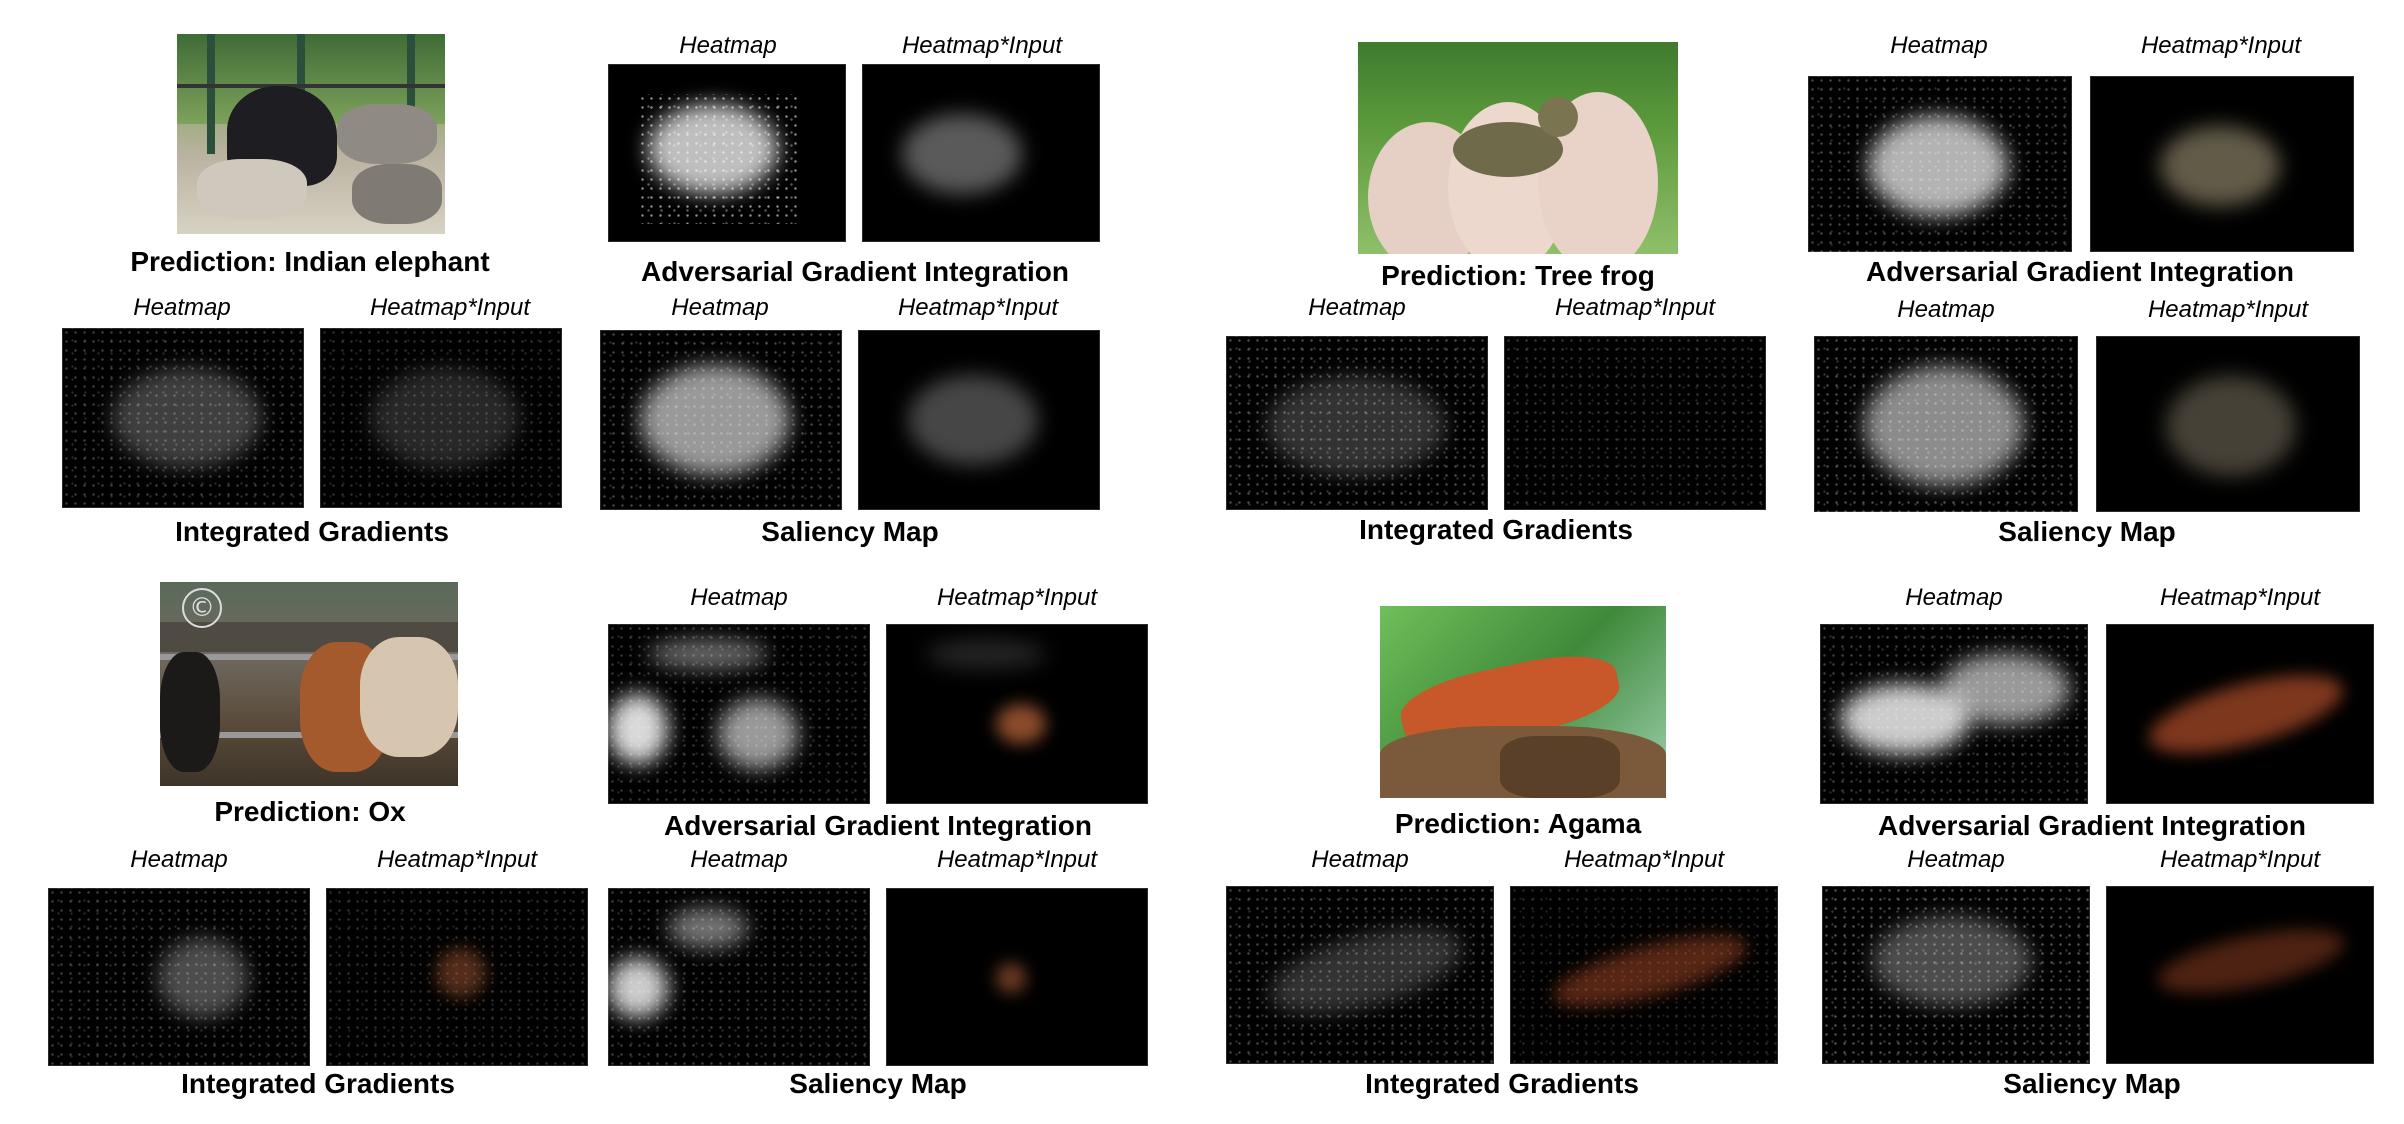  Describe the element at coordinates (1523, 702) in the screenshot. I see `input-image-agama` at that location.